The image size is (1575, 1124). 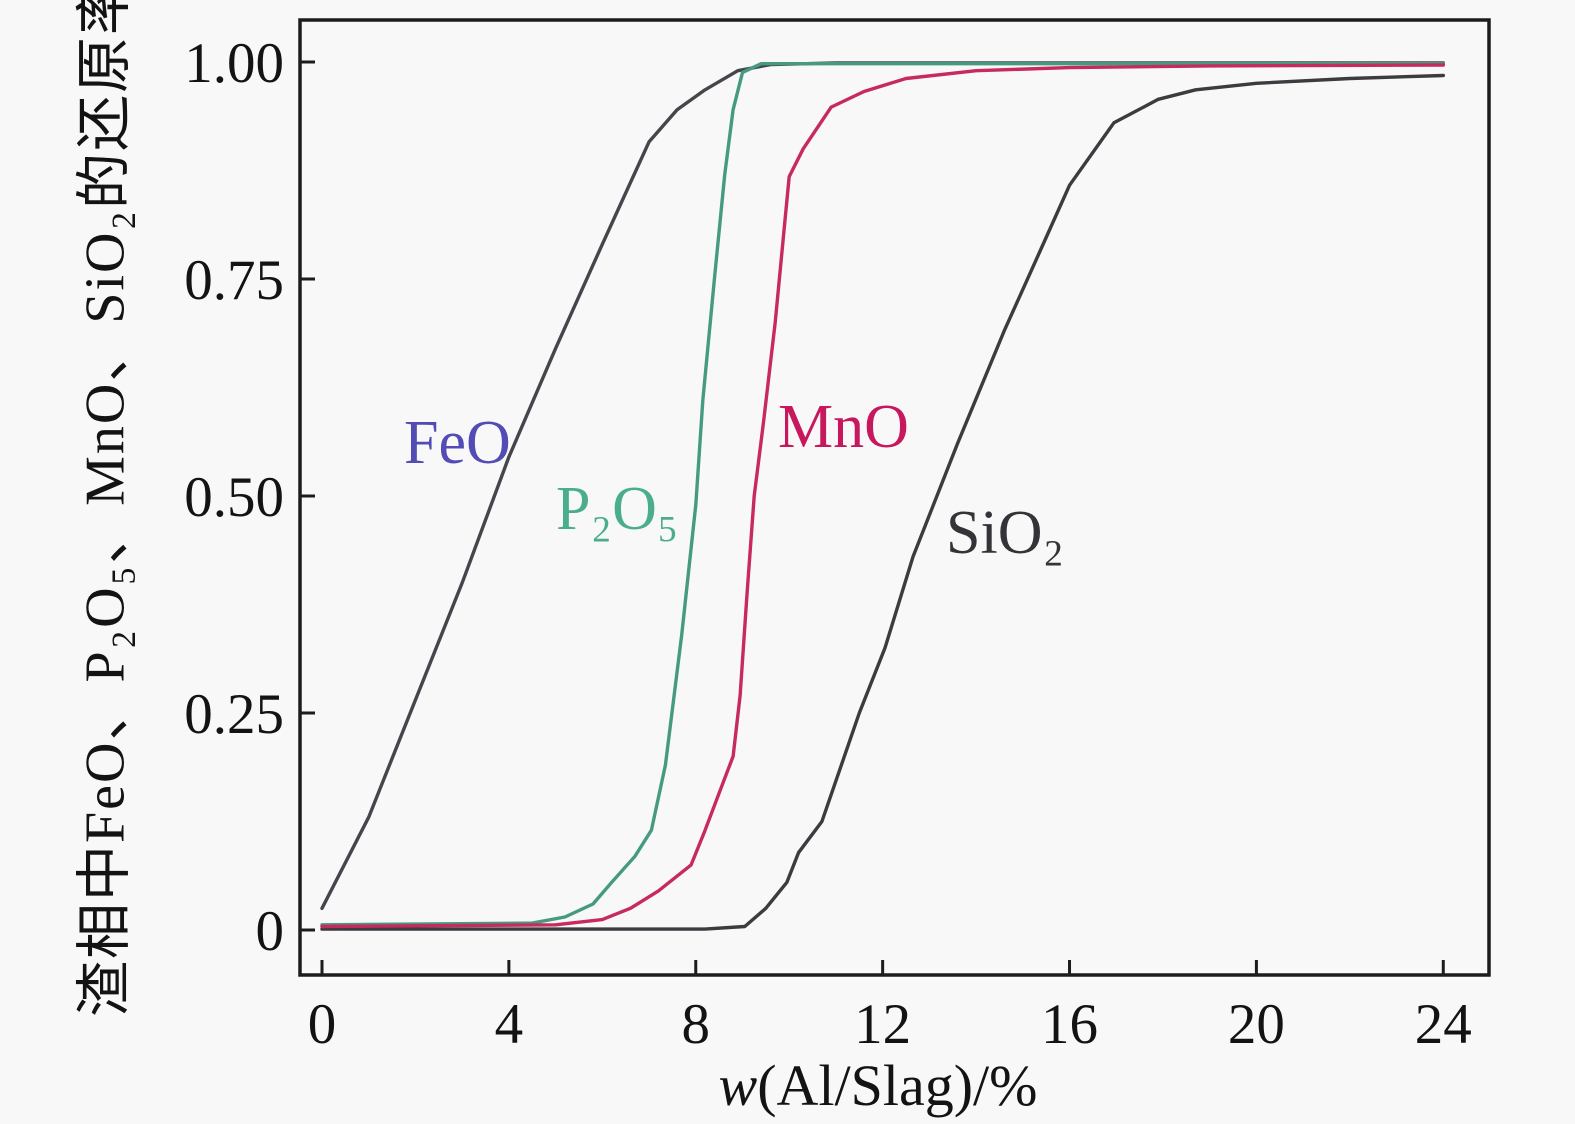 I want to click on x-tick-label: 12, so click(x=882, y=1024).